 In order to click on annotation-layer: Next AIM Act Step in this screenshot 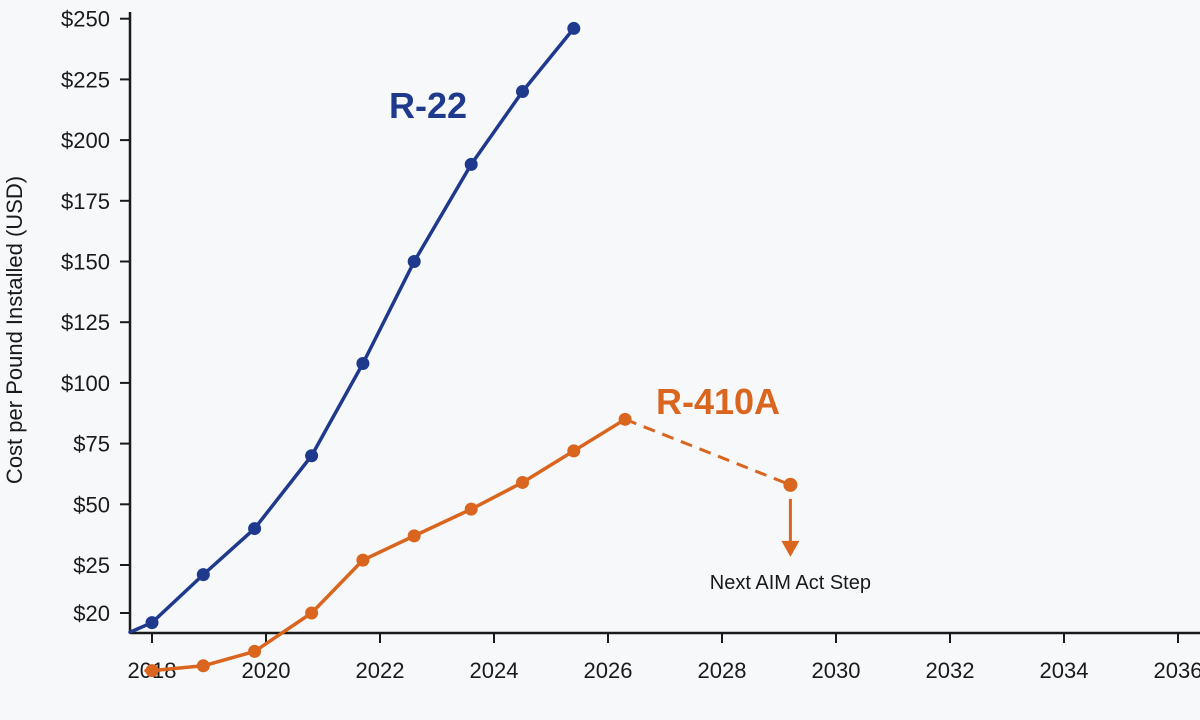, I will do `click(790, 583)`.